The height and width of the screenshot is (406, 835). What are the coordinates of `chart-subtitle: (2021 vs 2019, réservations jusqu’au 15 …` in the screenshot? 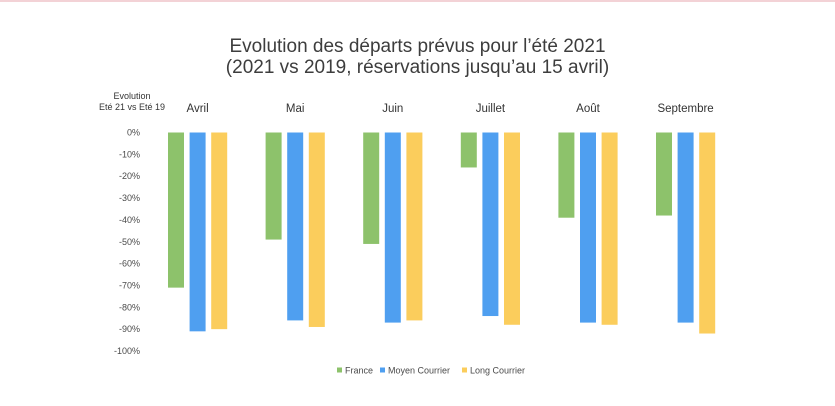 It's located at (417, 67).